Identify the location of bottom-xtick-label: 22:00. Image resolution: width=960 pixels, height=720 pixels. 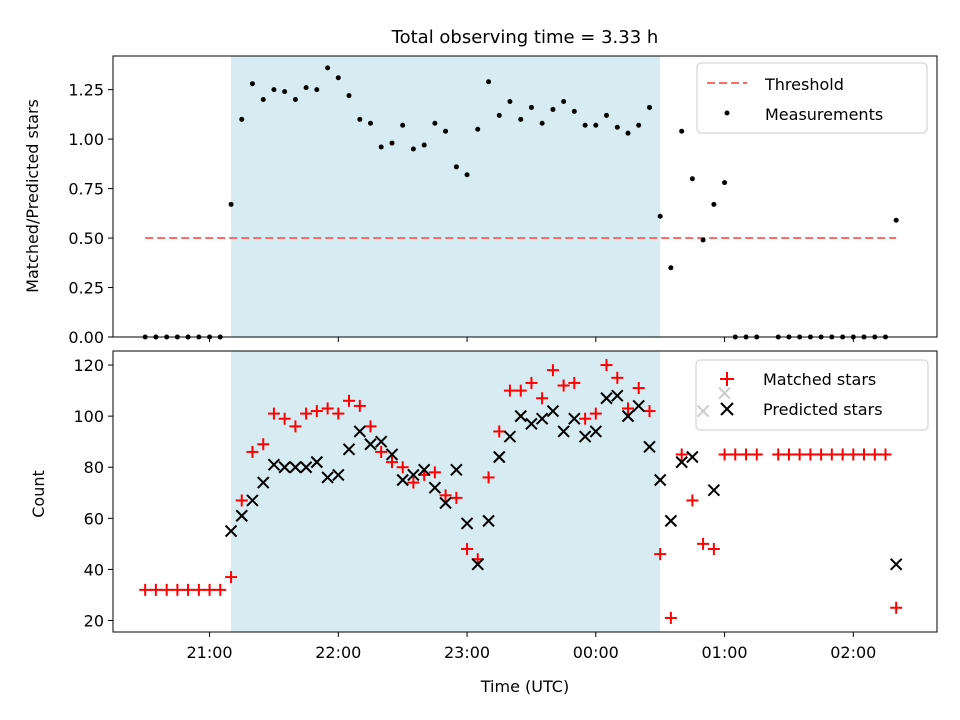
(338, 652).